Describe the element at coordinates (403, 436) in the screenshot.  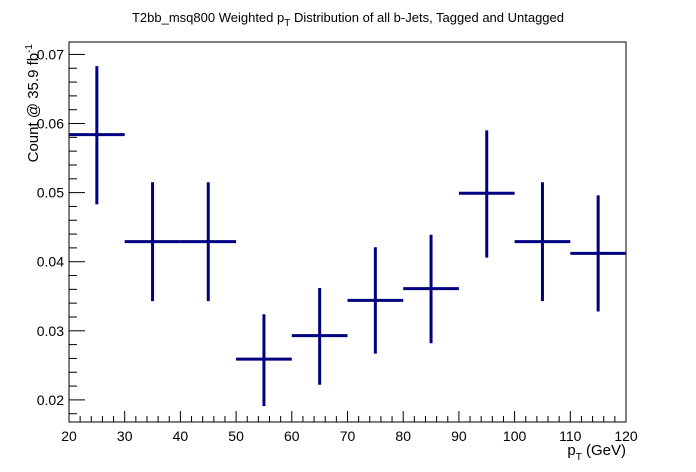
I see `x-tick-label: 80` at that location.